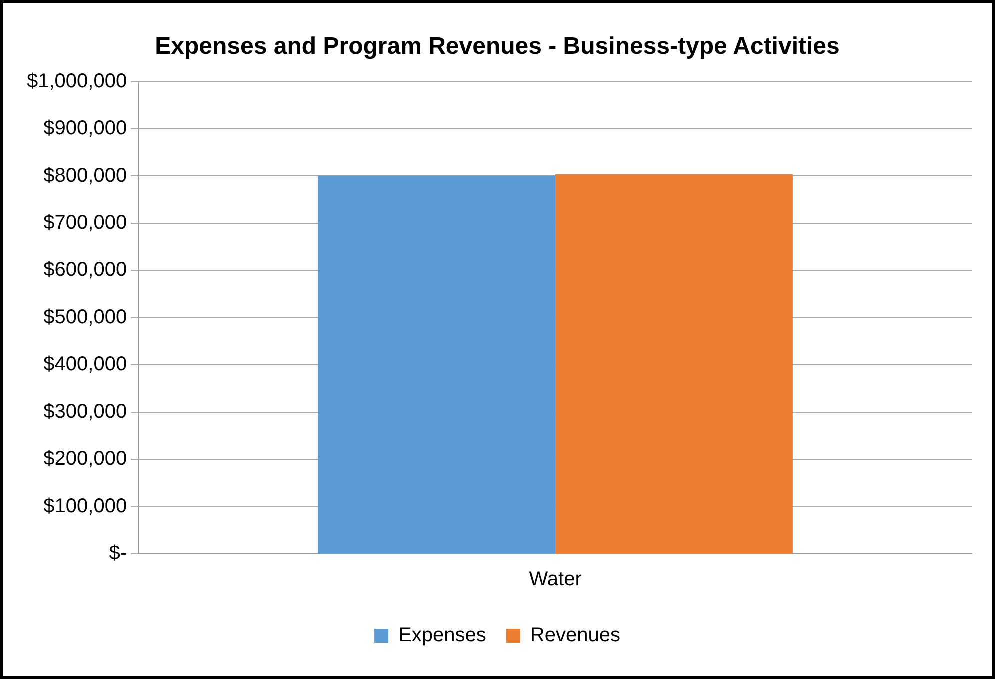  I want to click on x-tick-label: Water, so click(555, 579).